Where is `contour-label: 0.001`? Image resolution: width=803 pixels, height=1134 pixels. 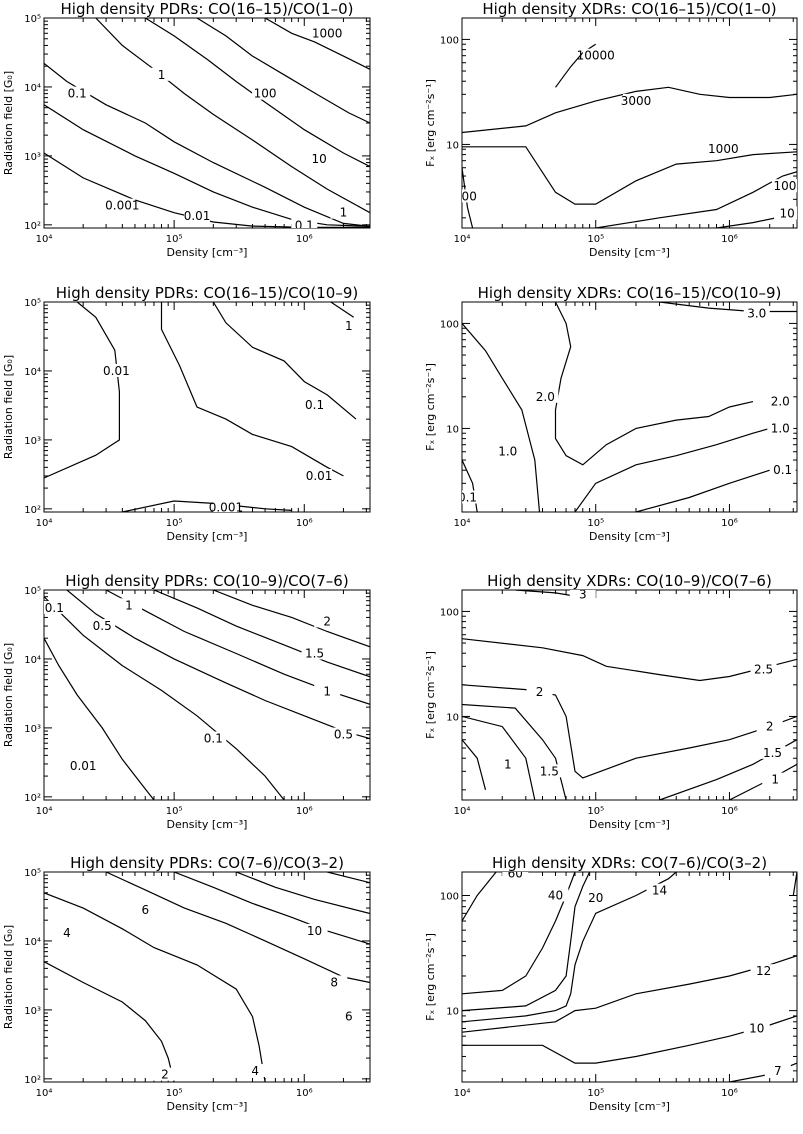
contour-label: 0.001 is located at coordinates (226, 507).